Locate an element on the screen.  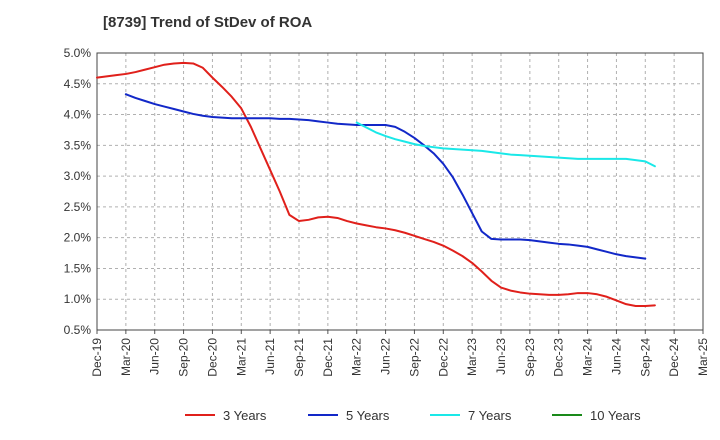
y-tick-label: 4.0% is located at coordinates (78, 115).